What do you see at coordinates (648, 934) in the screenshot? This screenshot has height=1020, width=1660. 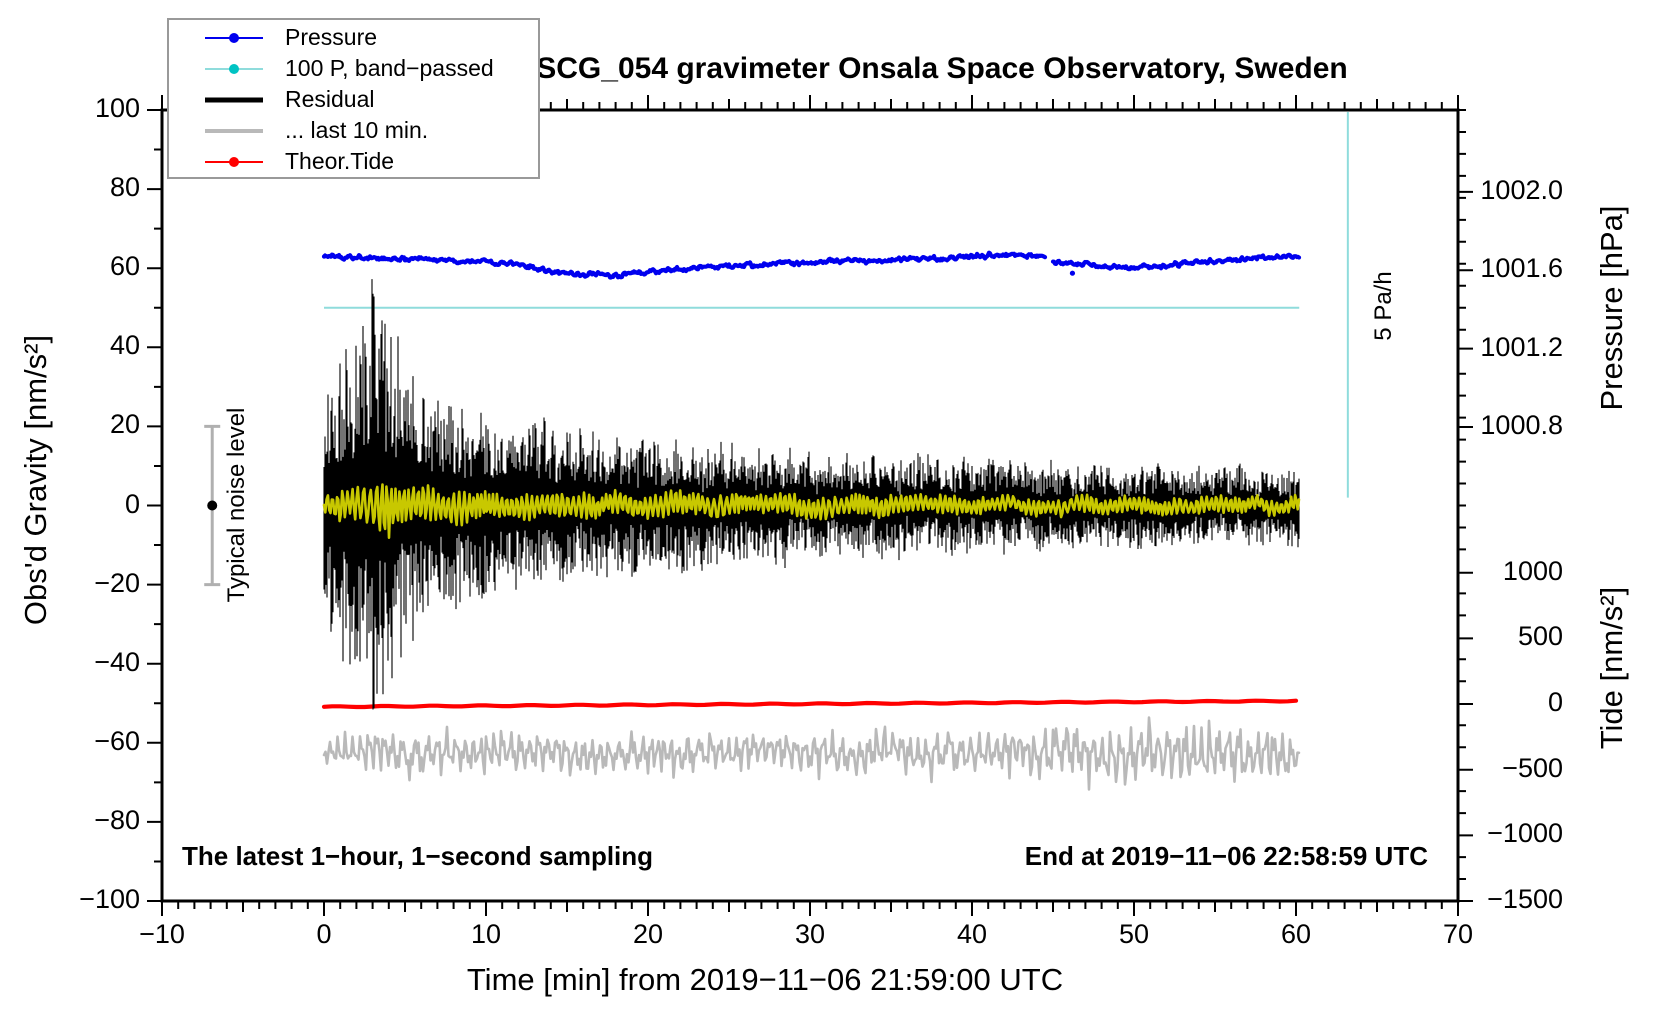 I see `x-tick-label: 20` at bounding box center [648, 934].